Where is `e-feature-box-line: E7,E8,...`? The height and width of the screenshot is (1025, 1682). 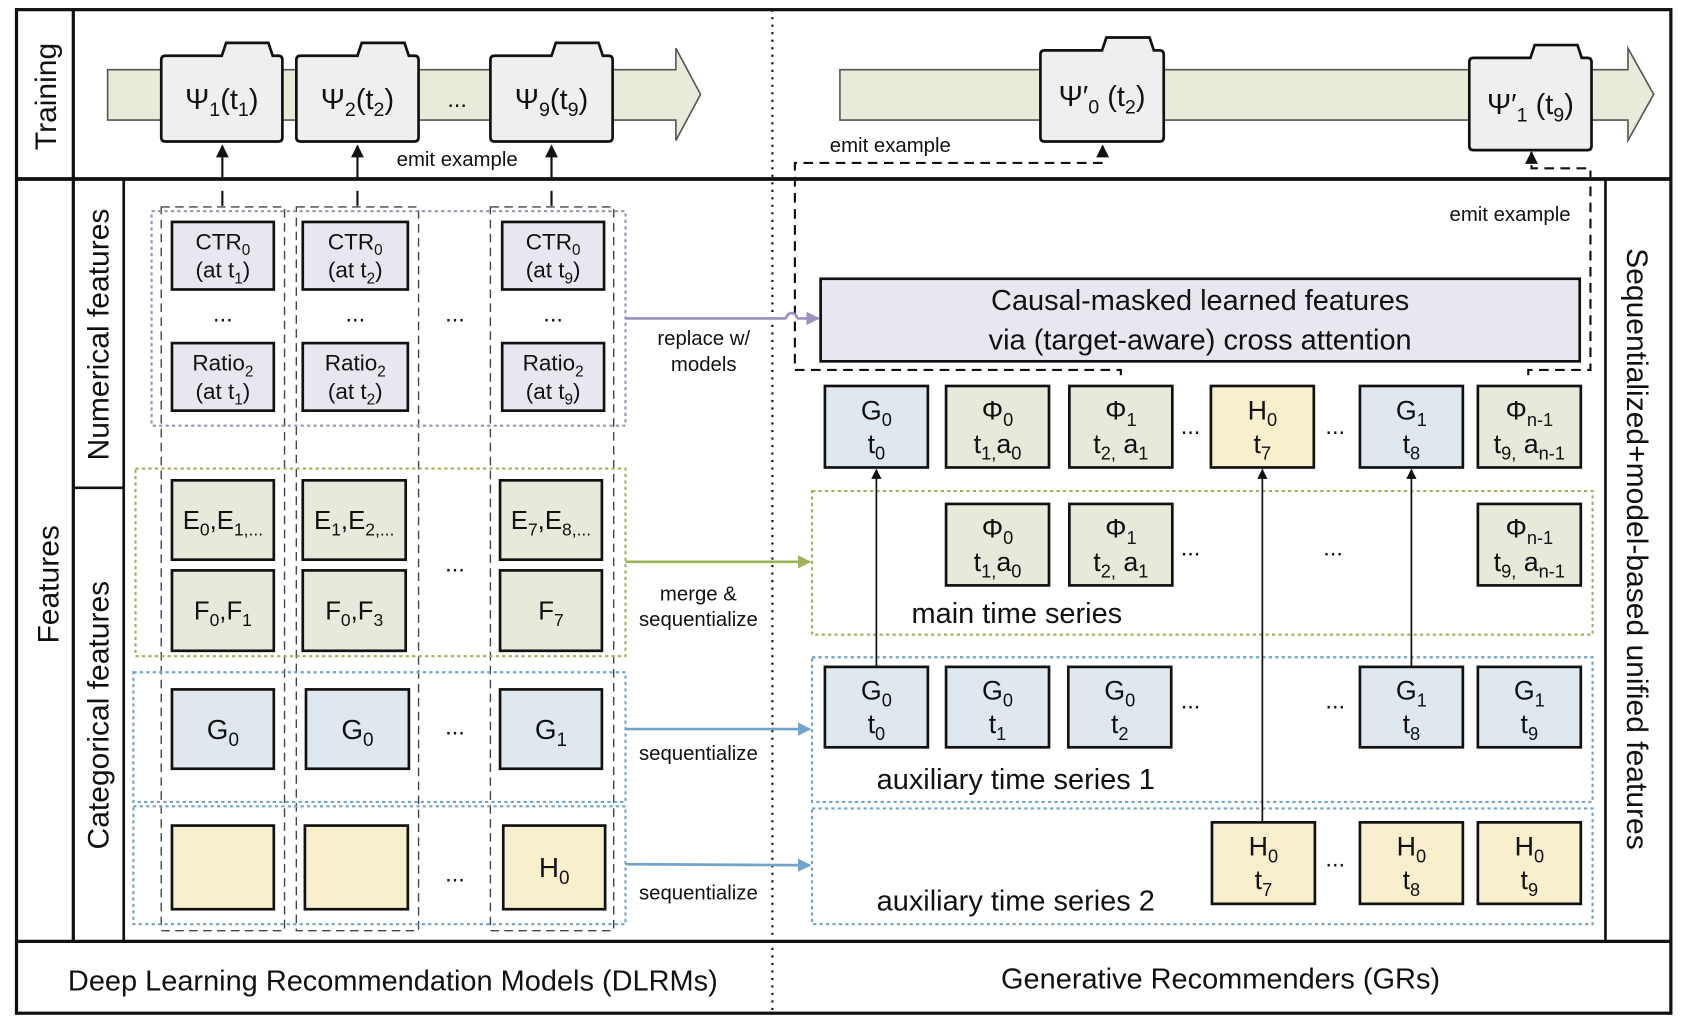
e-feature-box-line: E7,E8,... is located at coordinates (551, 523).